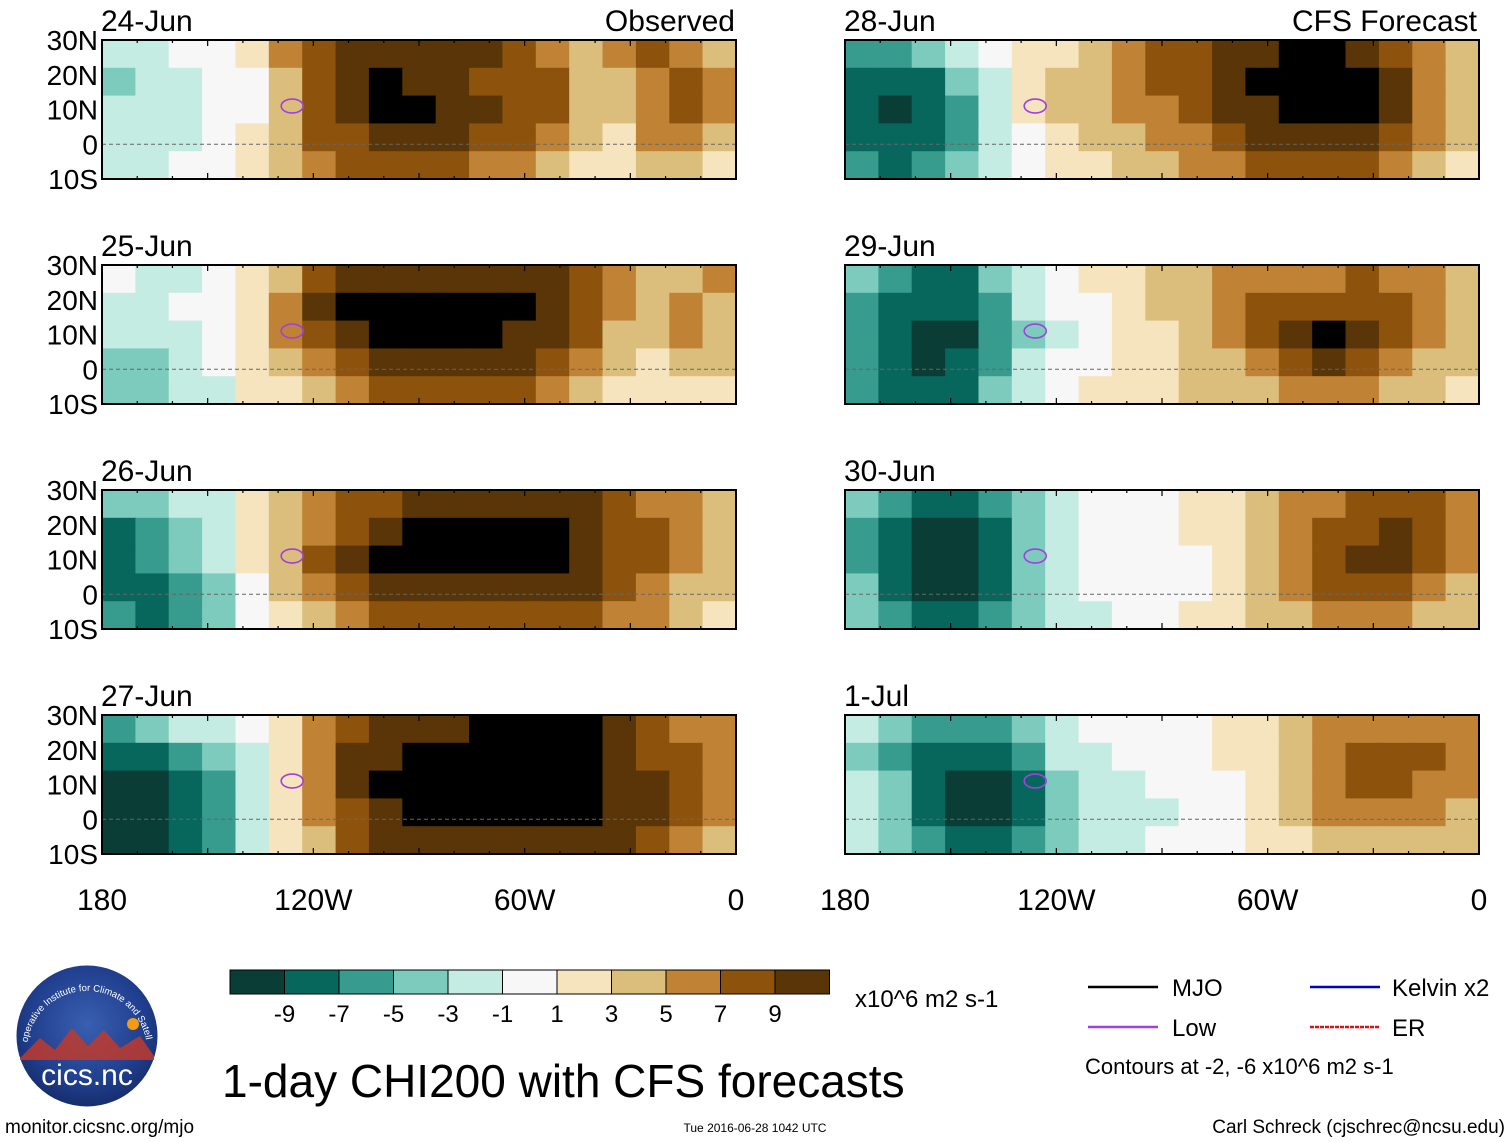  I want to click on y-tick-label: 30N, so click(72, 715).